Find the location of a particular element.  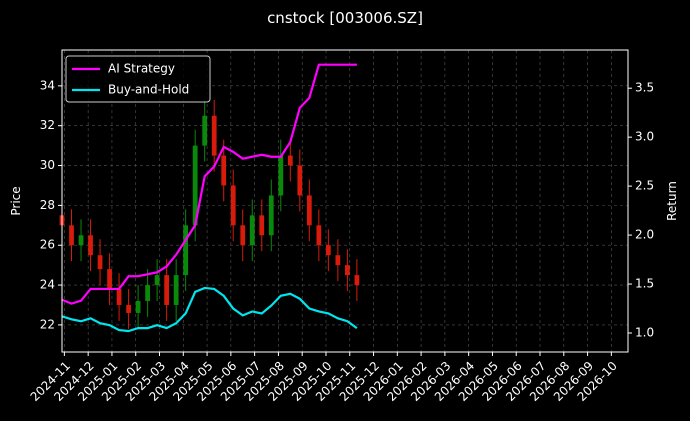

legend-box is located at coordinates (138, 79).